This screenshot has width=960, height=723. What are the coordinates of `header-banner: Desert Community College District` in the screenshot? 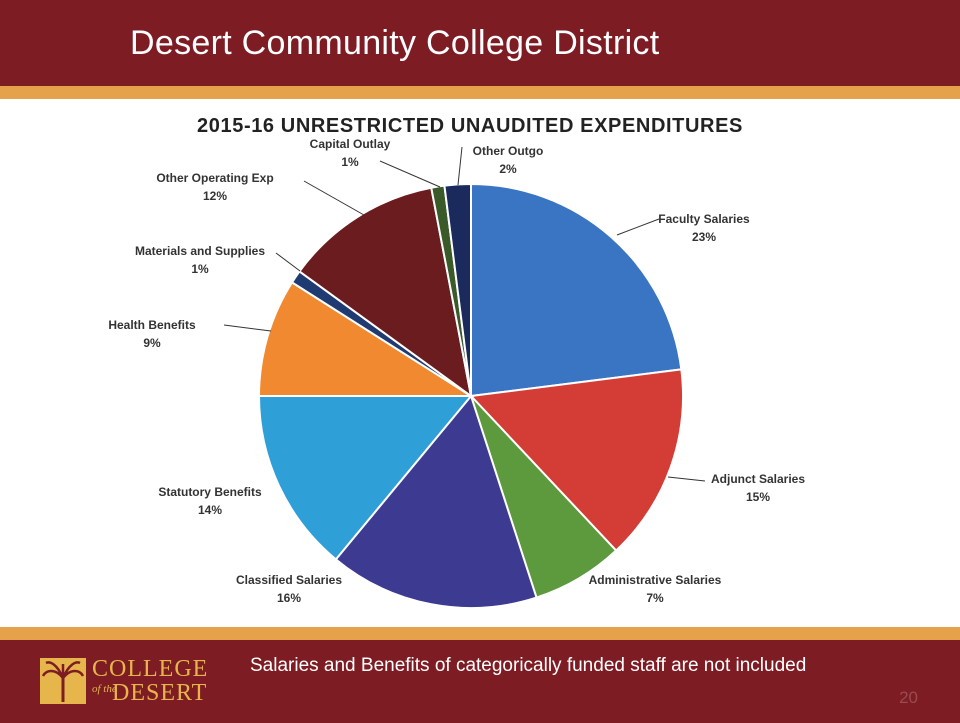 It's located at (480, 43).